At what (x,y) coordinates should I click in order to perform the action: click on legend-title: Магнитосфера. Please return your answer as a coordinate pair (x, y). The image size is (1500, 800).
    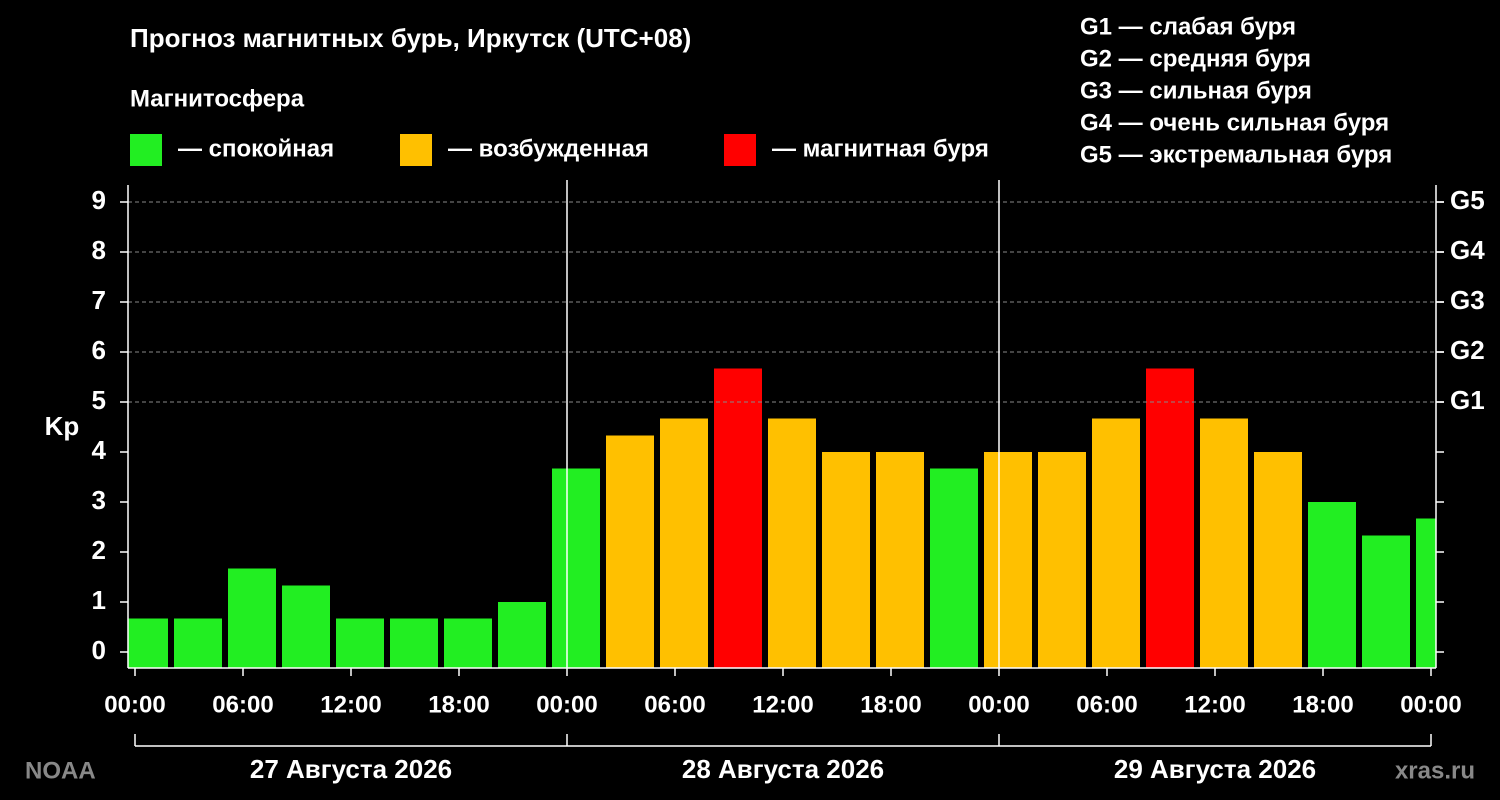
    Looking at the image, I should click on (217, 98).